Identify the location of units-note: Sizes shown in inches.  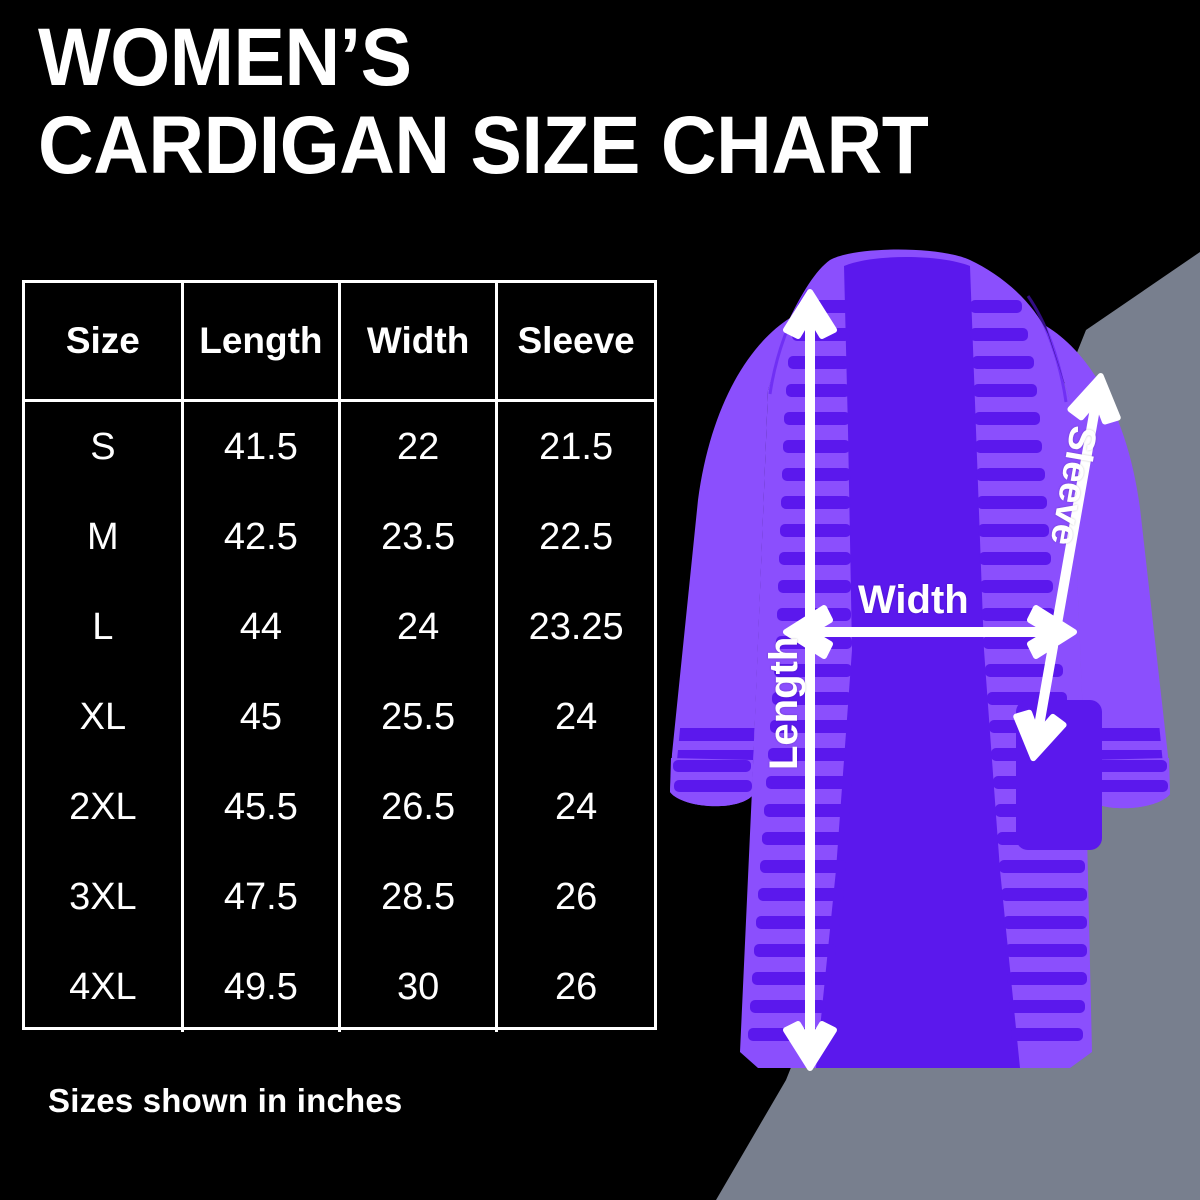
(225, 1100).